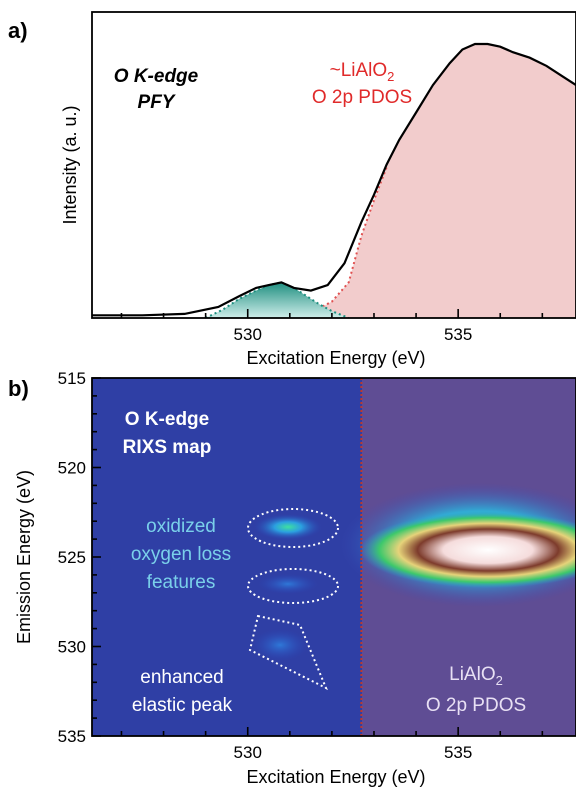 The width and height of the screenshot is (576, 791). Describe the element at coordinates (70, 164) in the screenshot. I see `panel-a-ylabel: Intensity (a. u.)` at that location.